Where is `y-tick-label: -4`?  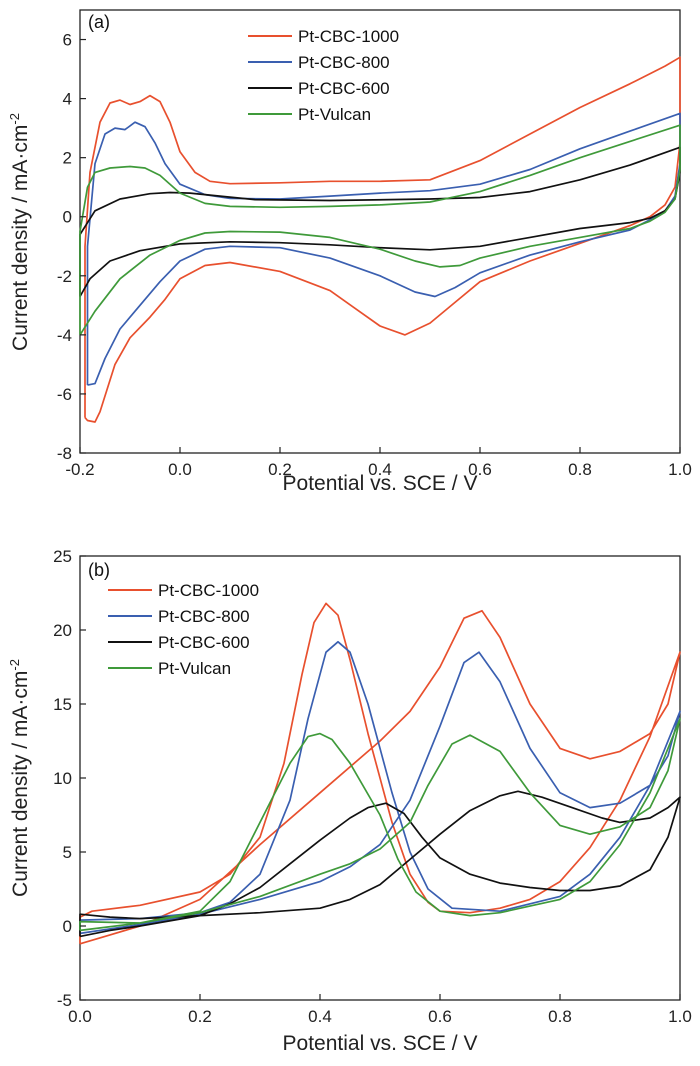 y-tick-label: -4 is located at coordinates (64, 335).